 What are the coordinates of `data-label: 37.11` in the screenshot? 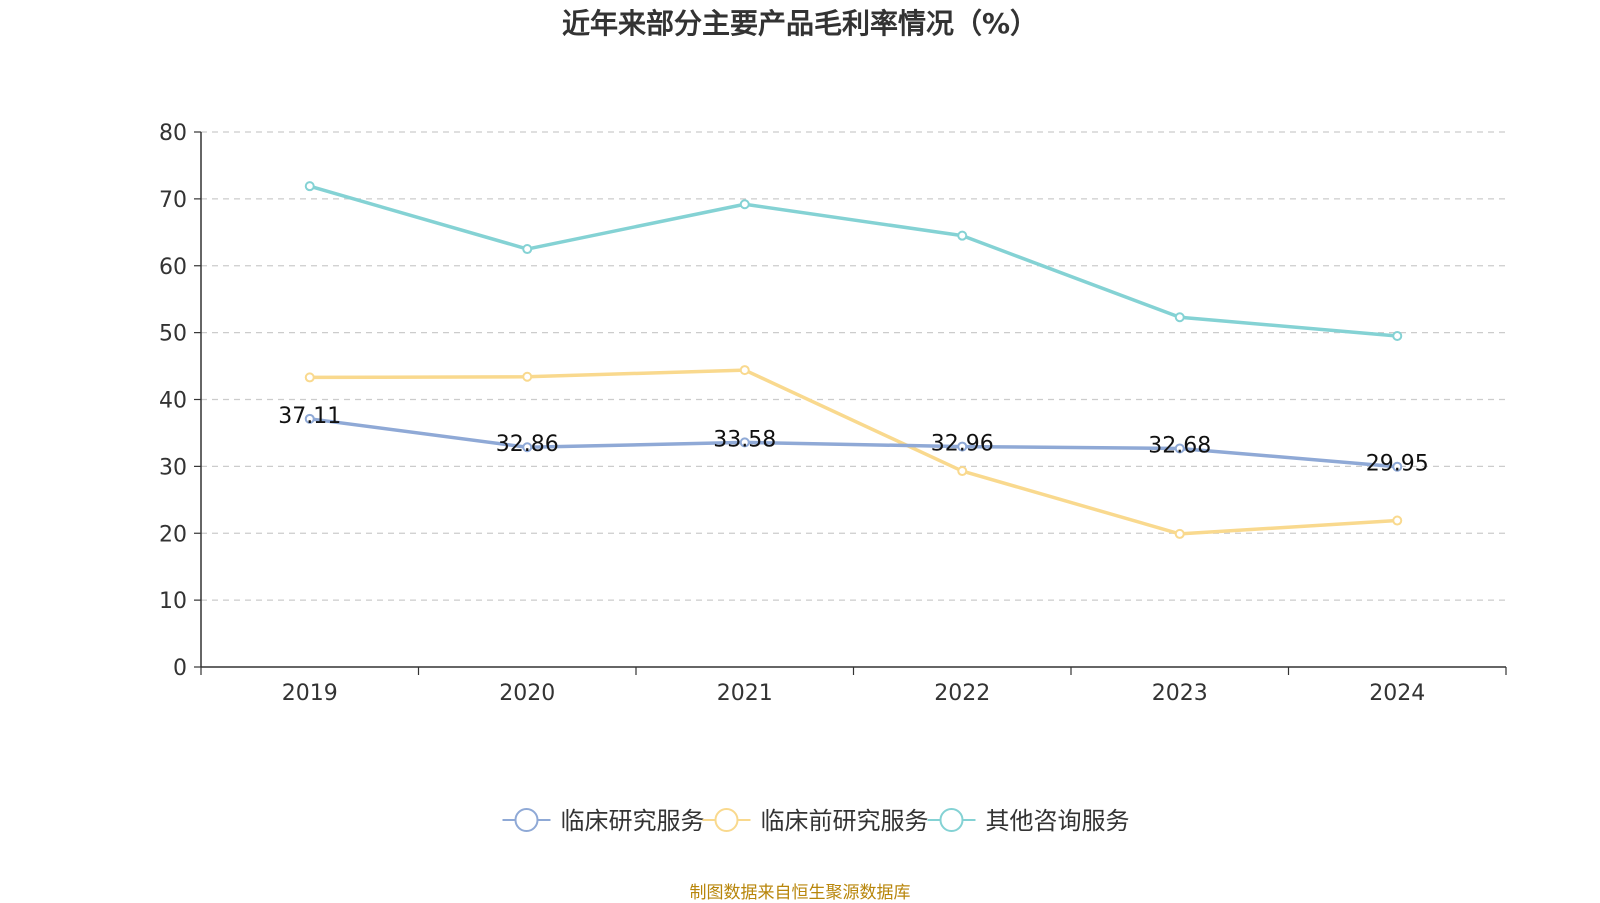 It's located at (309, 416).